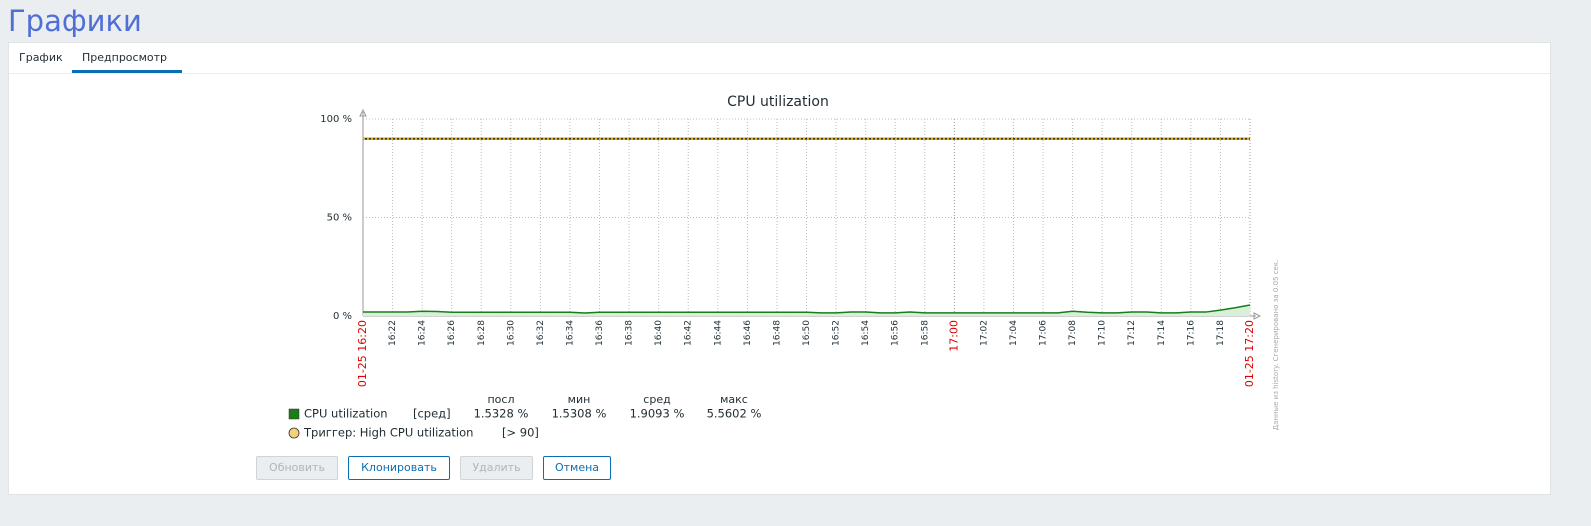 Image resolution: width=1591 pixels, height=526 pixels. I want to click on x-tick-label: 16:56, so click(896, 333).